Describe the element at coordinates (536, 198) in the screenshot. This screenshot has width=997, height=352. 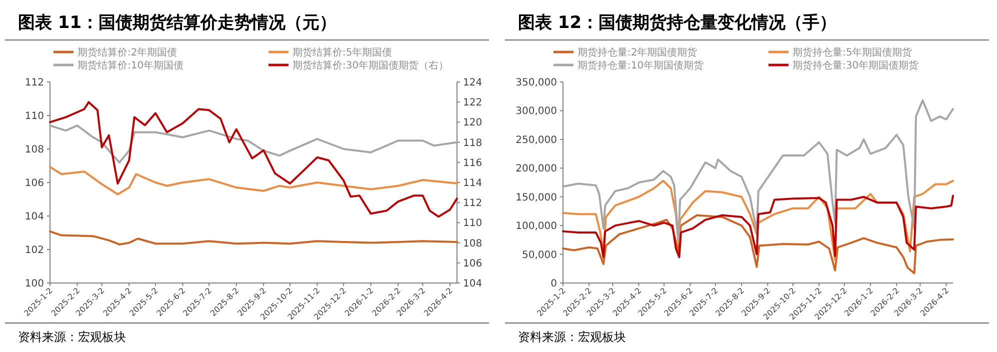
I see `y-tick-label: 150,000` at that location.